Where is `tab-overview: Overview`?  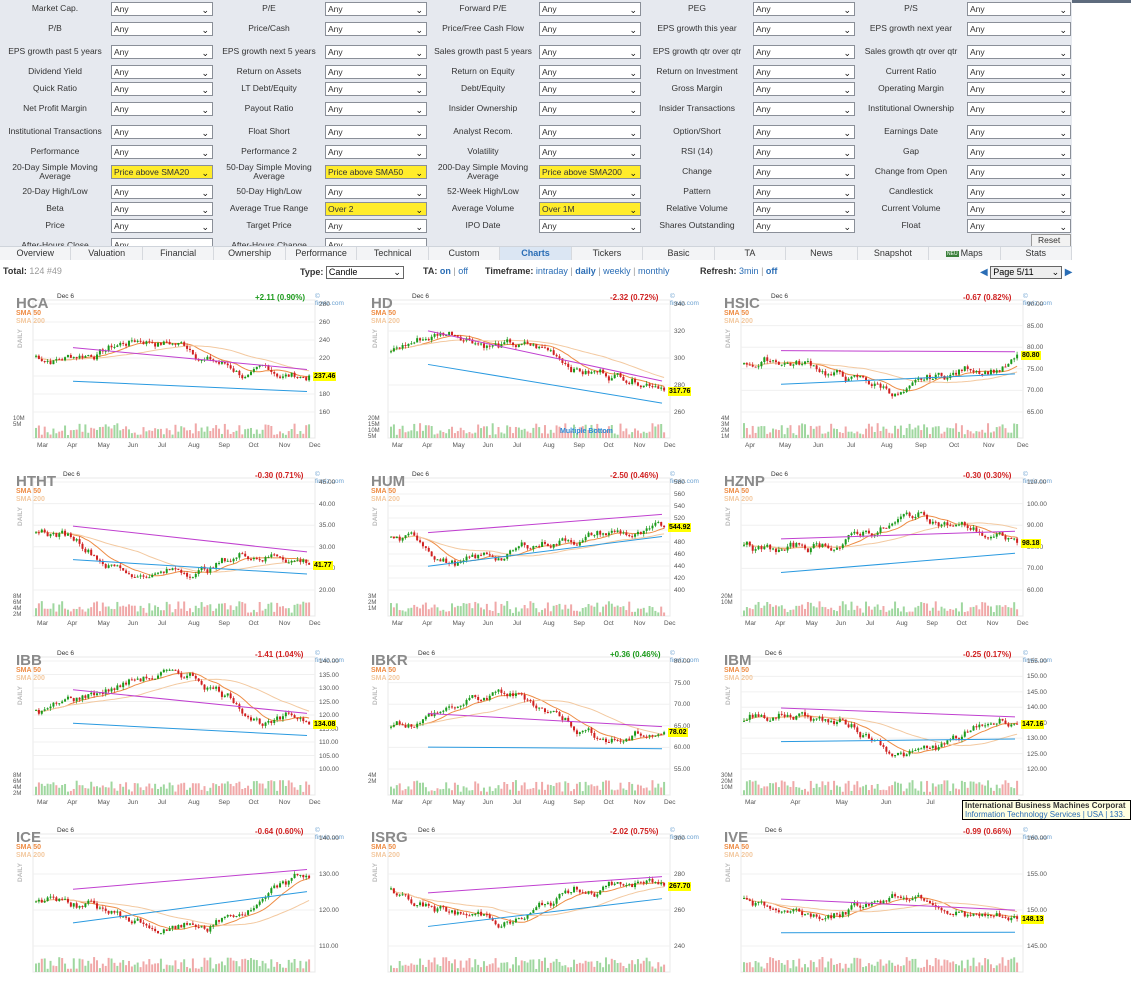
tab-overview: Overview is located at coordinates (35, 253).